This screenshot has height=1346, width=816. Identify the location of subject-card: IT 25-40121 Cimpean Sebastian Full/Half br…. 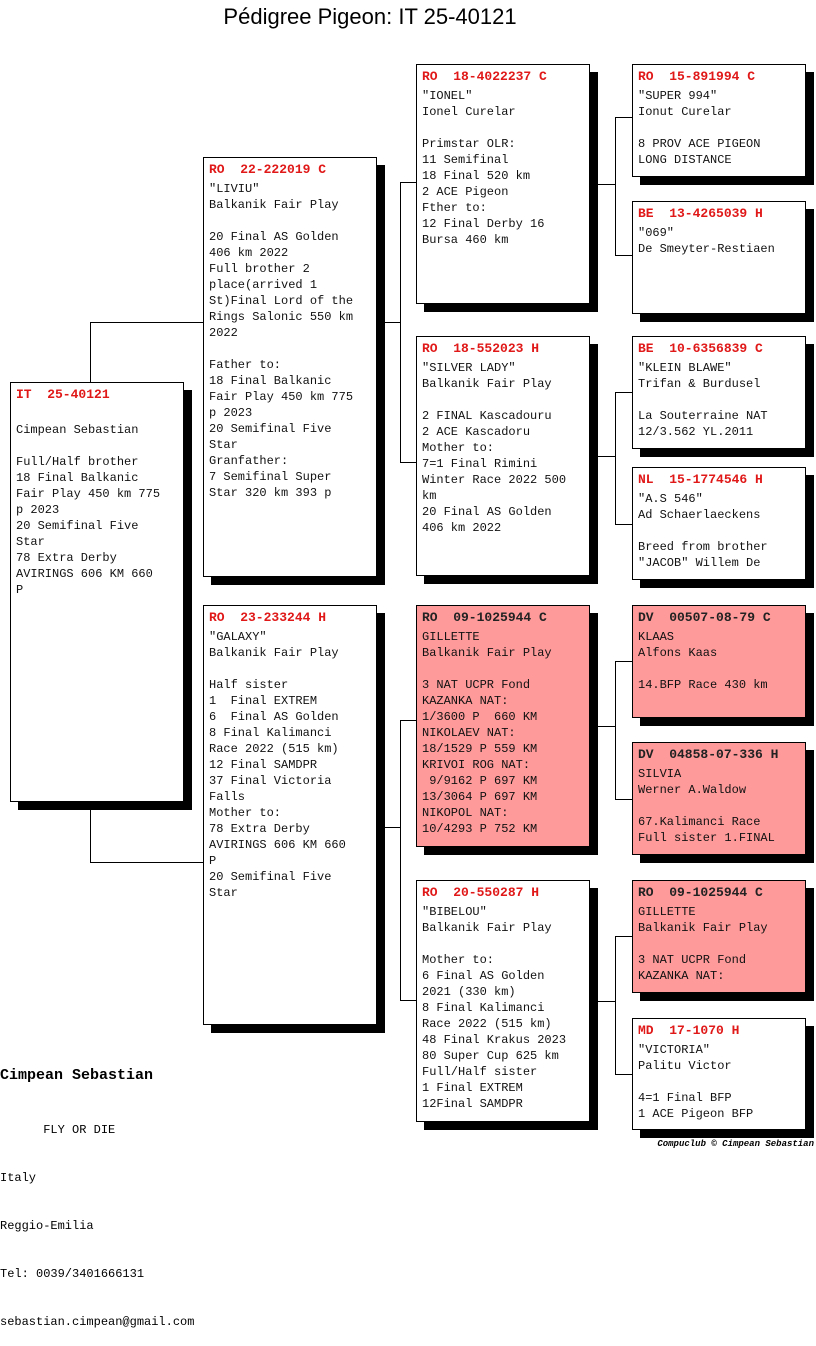
(97, 592).